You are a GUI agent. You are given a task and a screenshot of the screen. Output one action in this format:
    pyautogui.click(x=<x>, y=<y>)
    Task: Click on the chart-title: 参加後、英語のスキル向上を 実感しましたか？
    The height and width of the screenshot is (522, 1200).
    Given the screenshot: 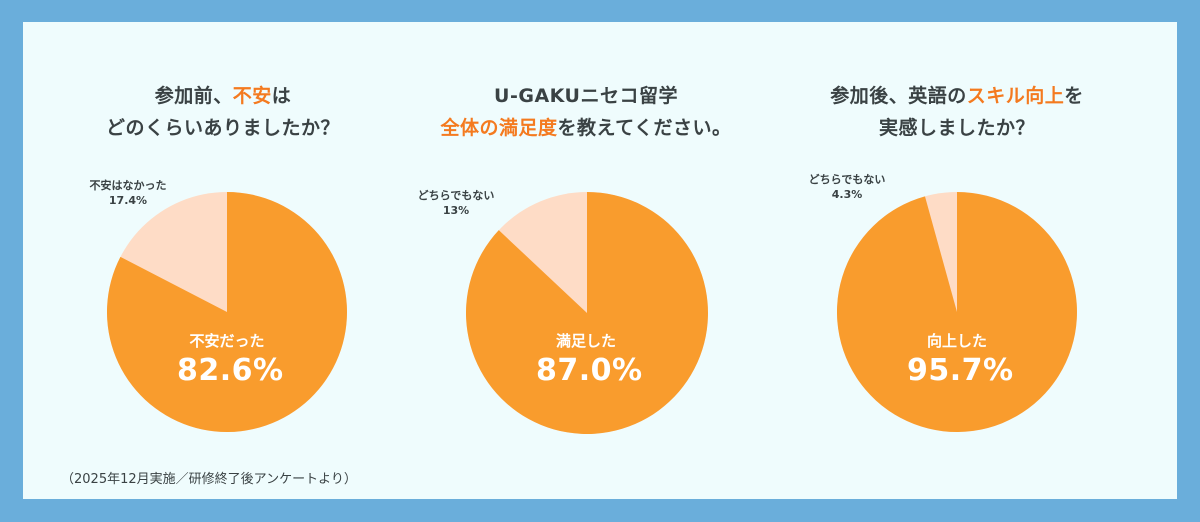 What is the action you would take?
    pyautogui.click(x=957, y=112)
    